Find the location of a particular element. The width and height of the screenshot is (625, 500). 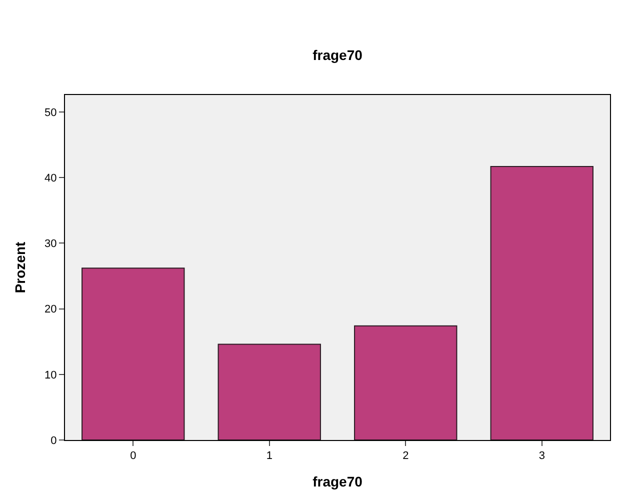

x-tick-label: 3 is located at coordinates (541, 456).